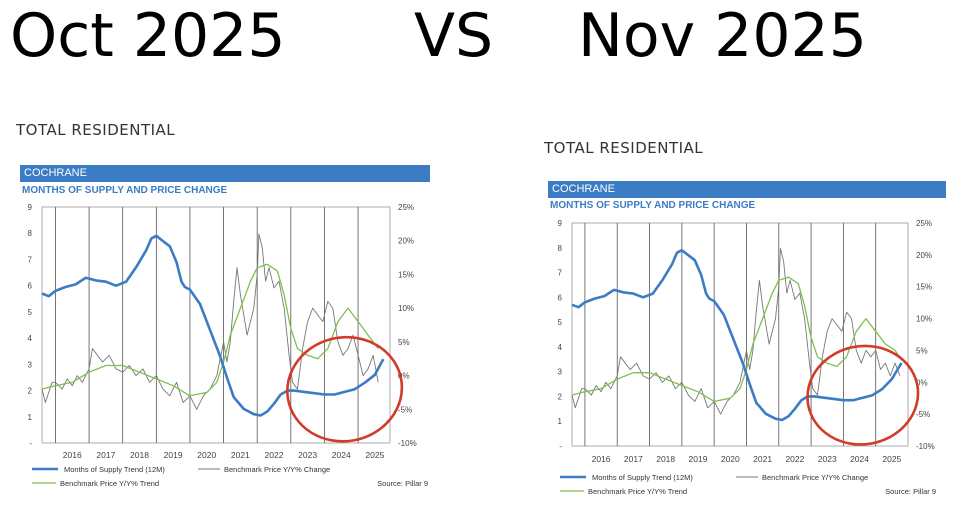 Image resolution: width=972 pixels, height=520 pixels. I want to click on heading-left-period: Oct 2025, so click(148, 36).